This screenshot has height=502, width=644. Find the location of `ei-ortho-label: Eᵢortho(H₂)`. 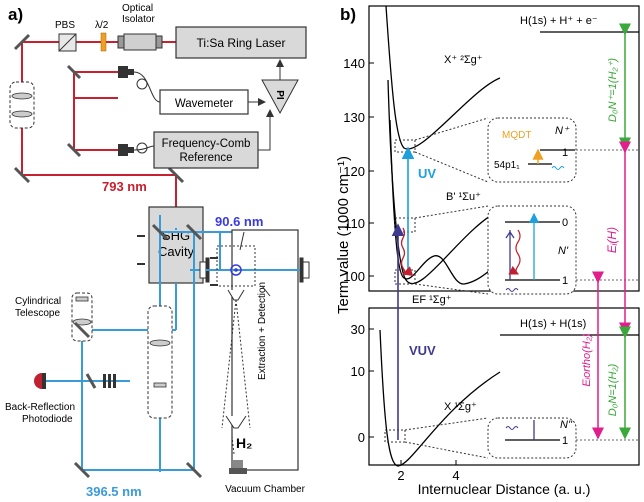

ei-ortho-label: Eᵢortho(H₂) is located at coordinates (587, 360).